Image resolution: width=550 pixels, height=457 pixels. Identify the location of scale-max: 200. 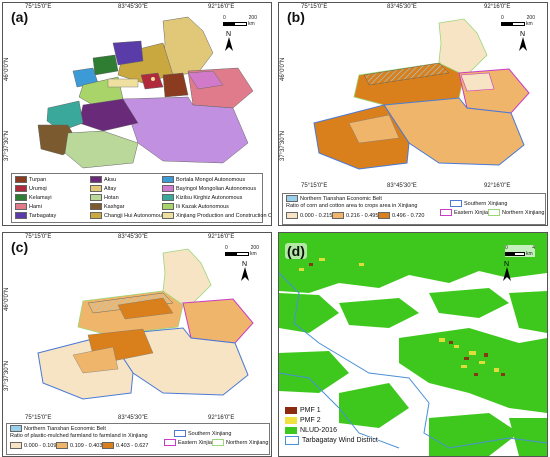
(254, 248).